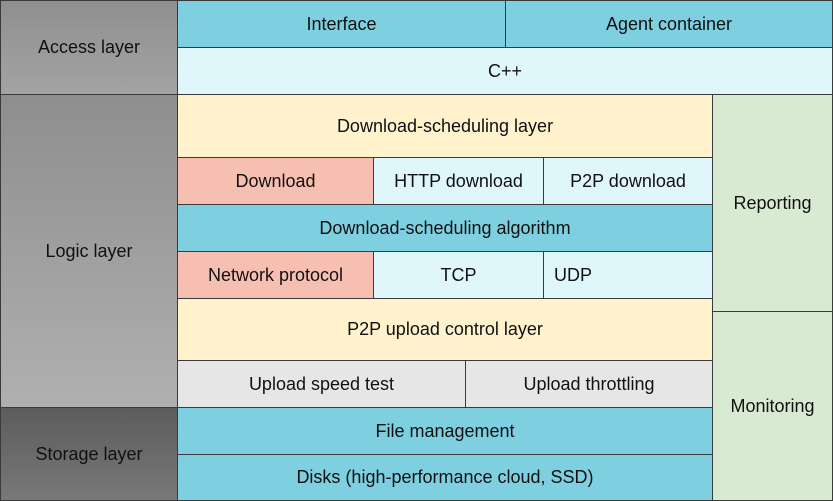 The height and width of the screenshot is (501, 833). What do you see at coordinates (458, 181) in the screenshot?
I see `http-download: HTTP download` at bounding box center [458, 181].